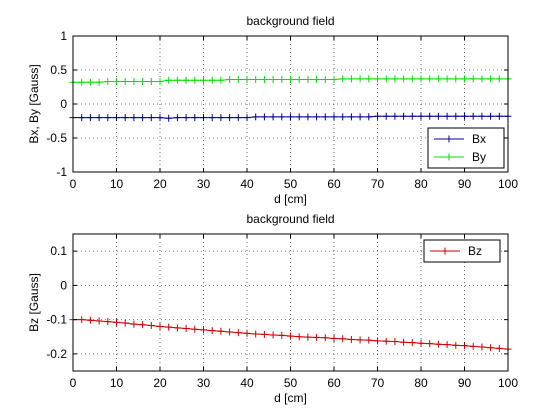 The height and width of the screenshot is (420, 560). Describe the element at coordinates (63, 104) in the screenshot. I see `y-tick-label: 0` at that location.